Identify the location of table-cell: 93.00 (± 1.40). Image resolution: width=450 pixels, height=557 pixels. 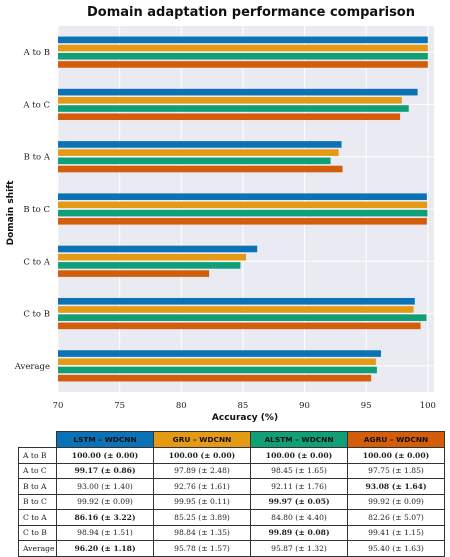
(105, 486).